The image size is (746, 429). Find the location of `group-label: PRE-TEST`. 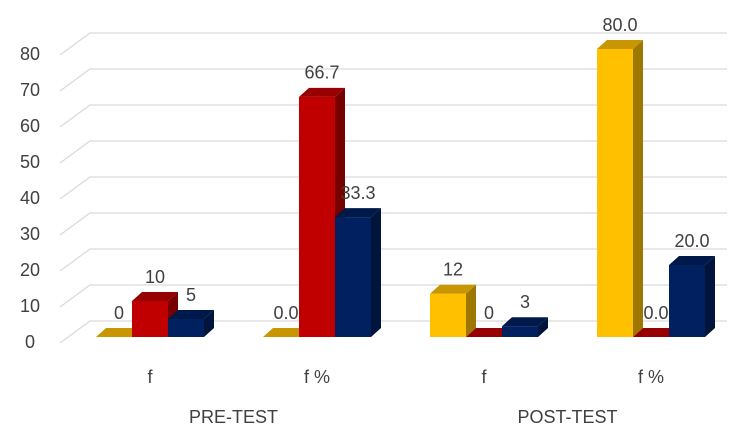

group-label: PRE-TEST is located at coordinates (233, 417).